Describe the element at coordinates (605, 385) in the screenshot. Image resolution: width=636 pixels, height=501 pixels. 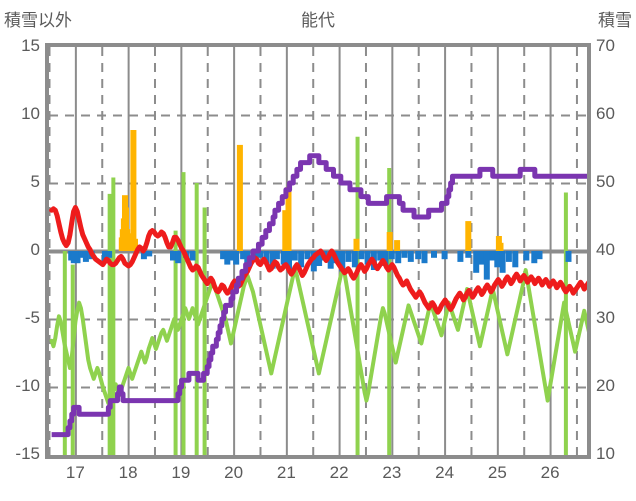
I see `y2-tick-20: 20` at that location.